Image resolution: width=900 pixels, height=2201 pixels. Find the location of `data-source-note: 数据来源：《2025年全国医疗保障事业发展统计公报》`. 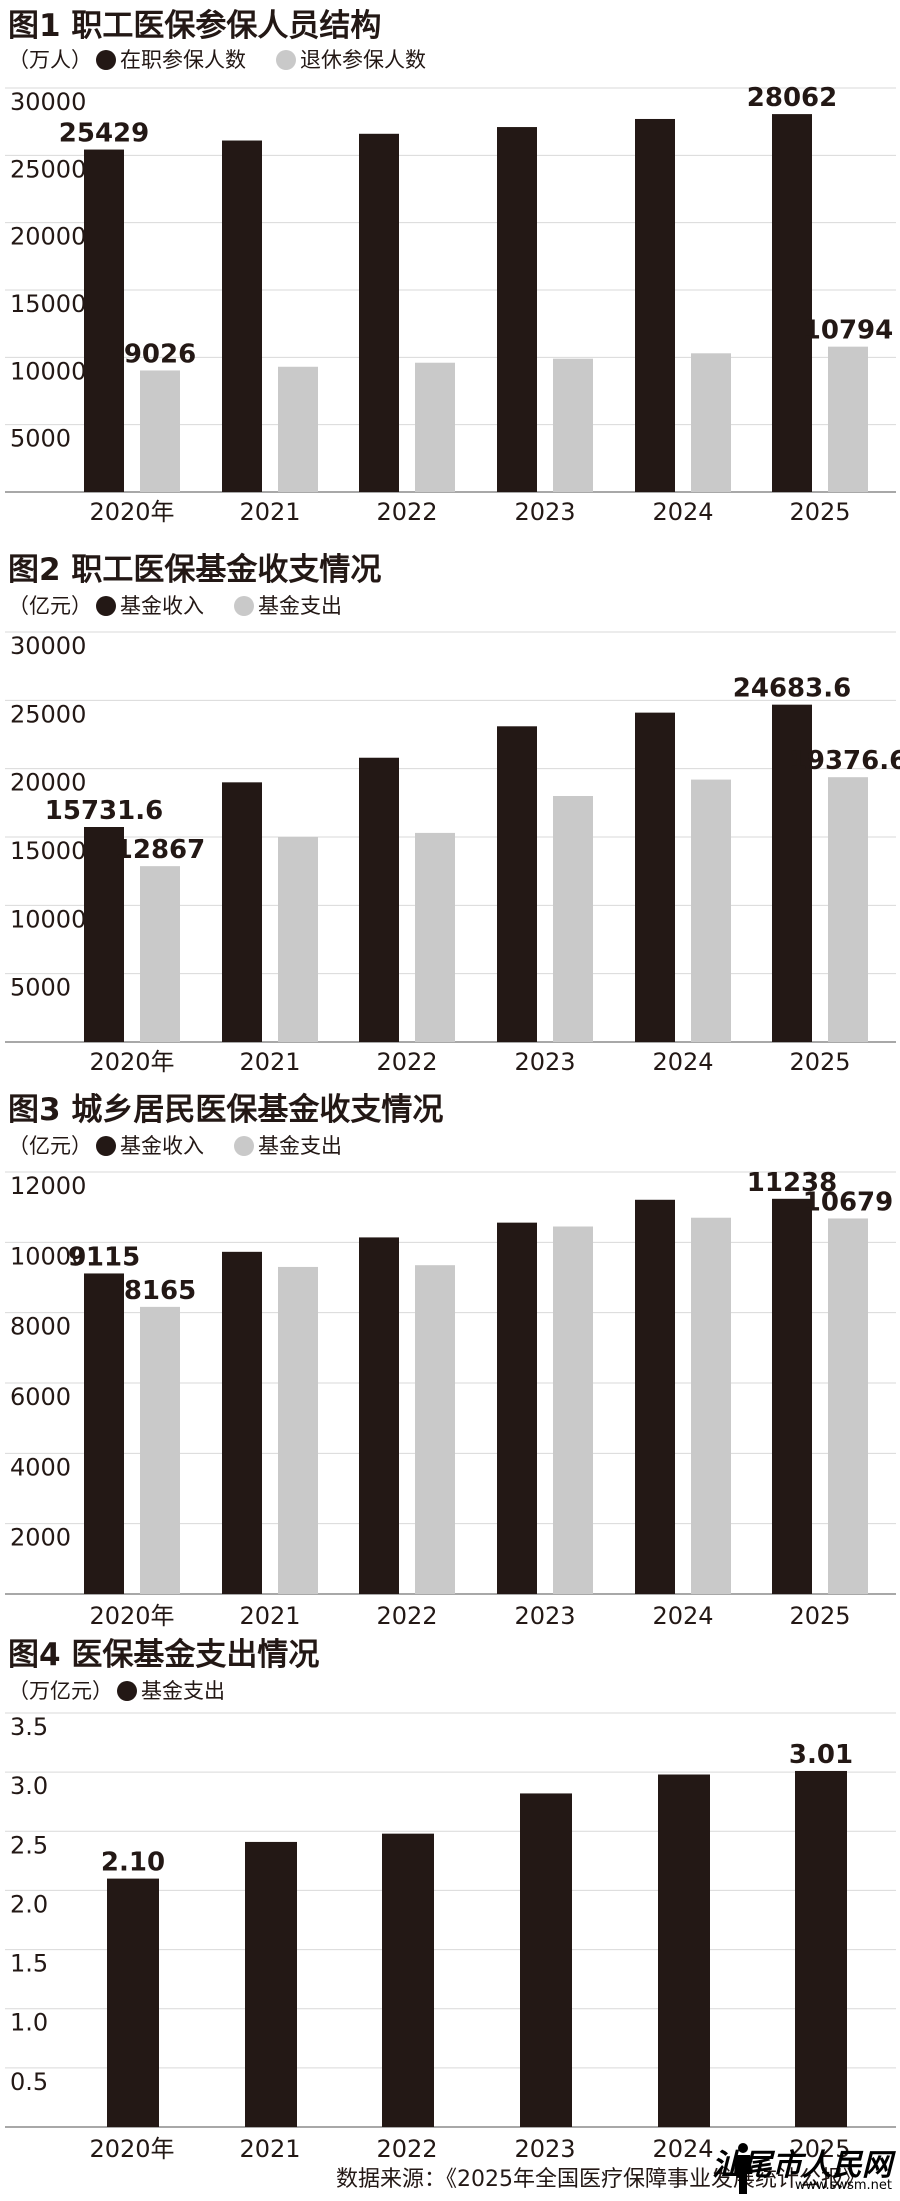

data-source-note: 数据来源：《2025年全国医疗保障事业发展统计公报》 is located at coordinates (600, 2179).